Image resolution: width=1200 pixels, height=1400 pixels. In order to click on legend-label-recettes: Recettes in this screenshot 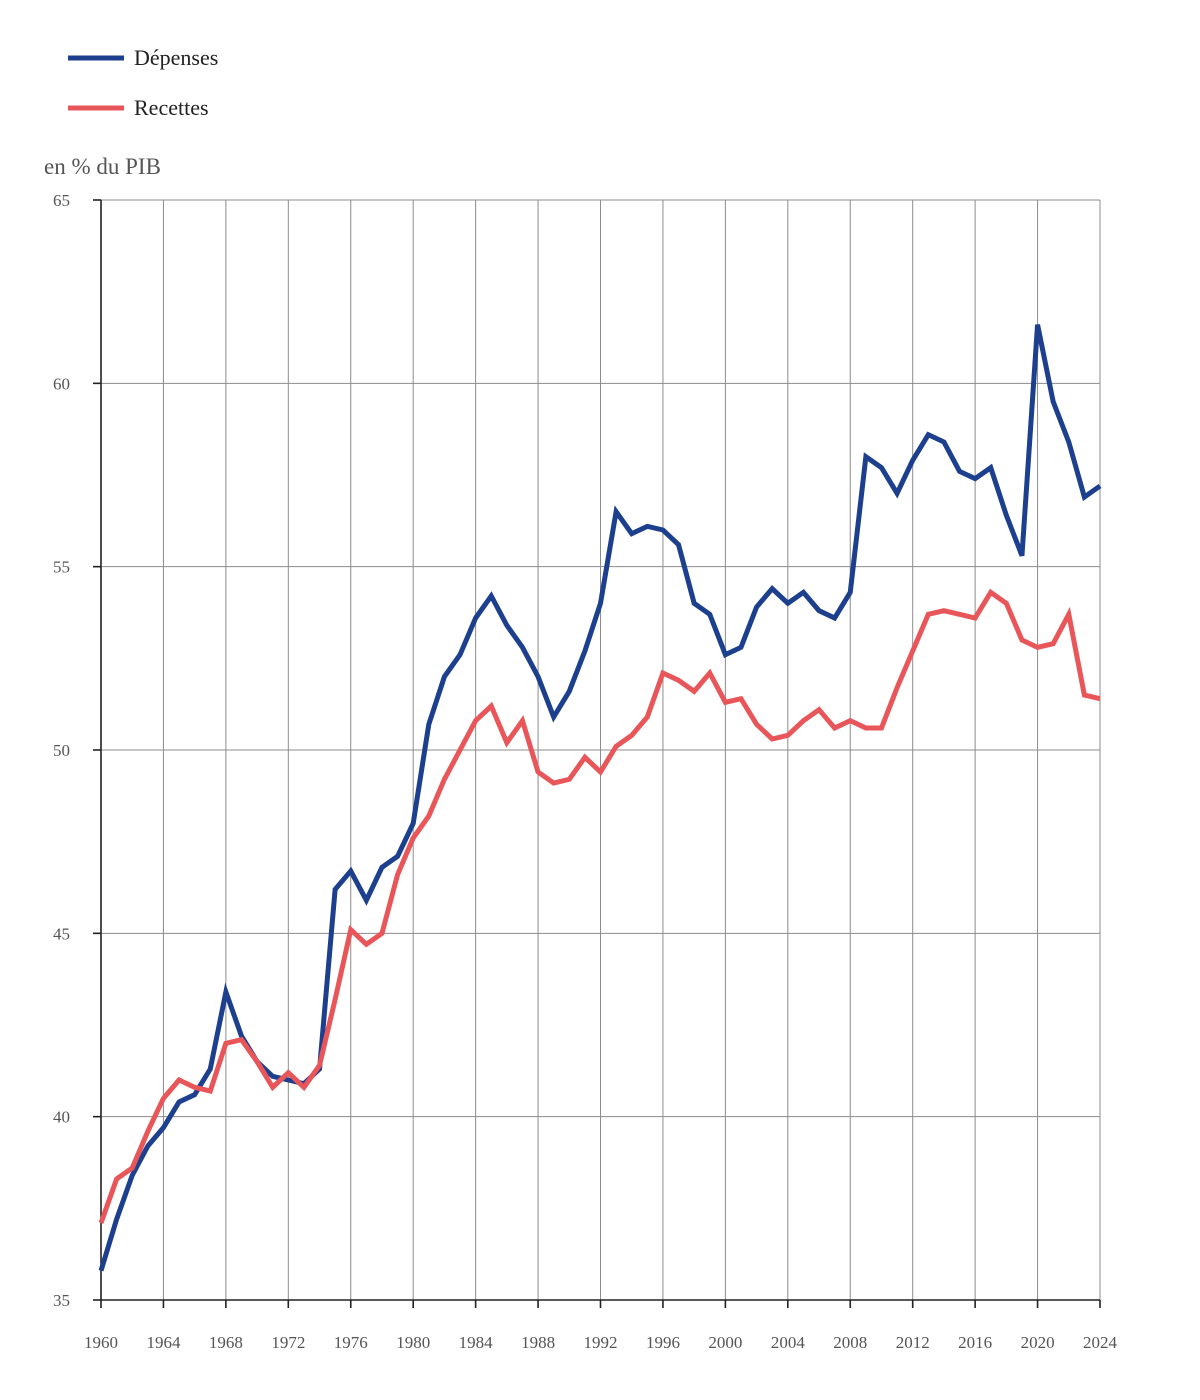, I will do `click(171, 107)`.